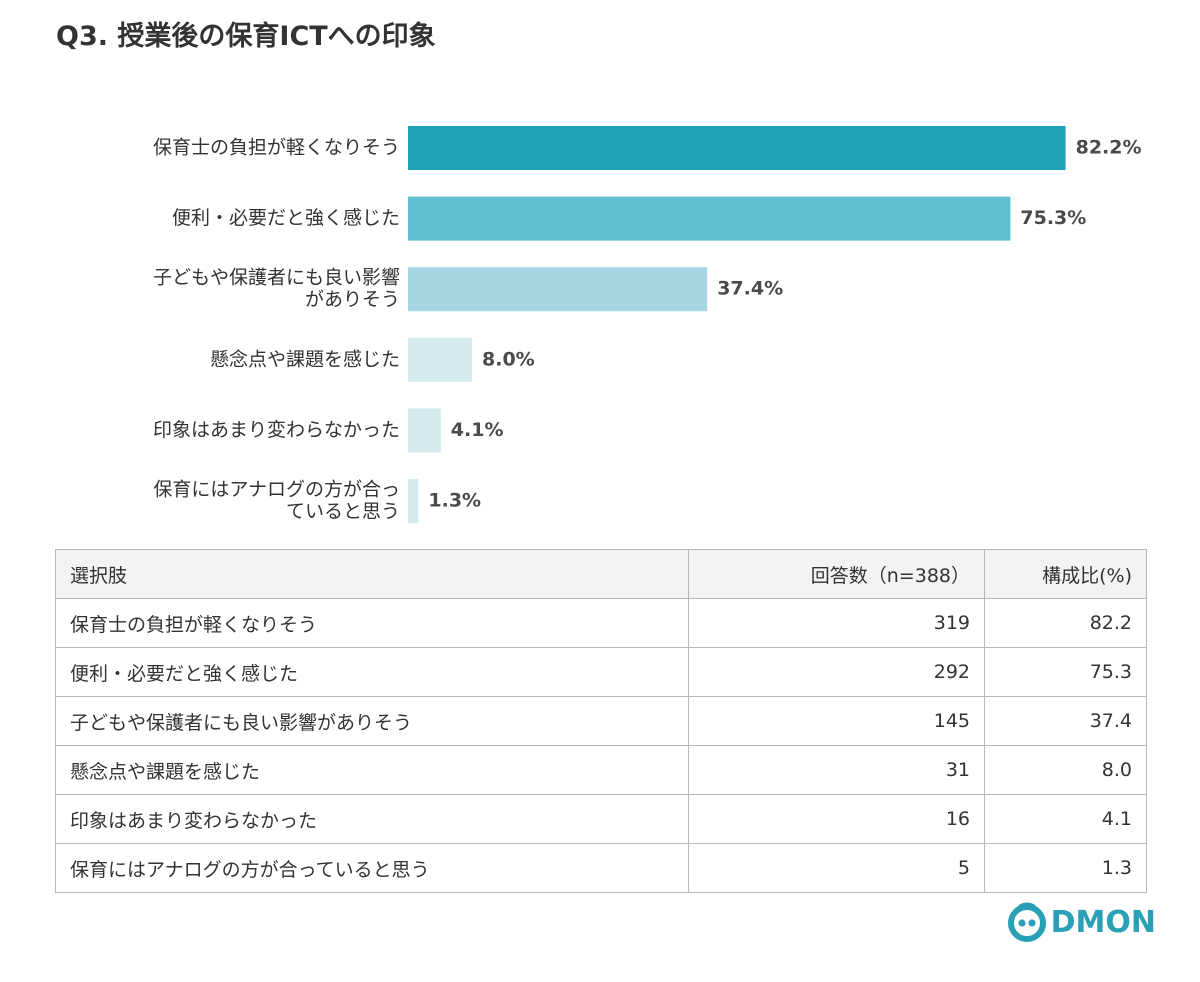 The image size is (1200, 982). I want to click on category-label: 懸念点や課題を感じた, so click(305, 358).